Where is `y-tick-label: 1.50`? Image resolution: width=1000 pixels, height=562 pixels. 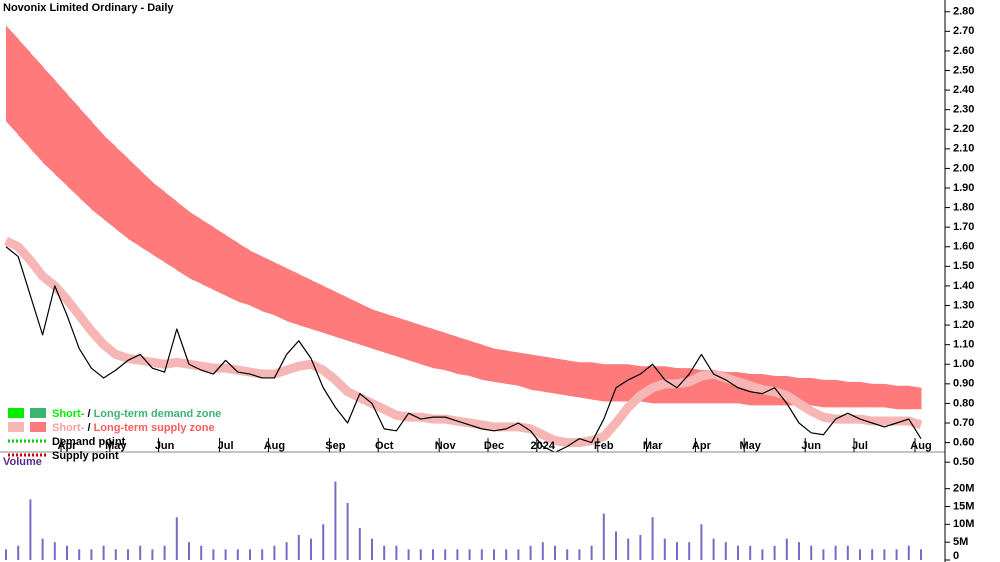
y-tick-label: 1.50 is located at coordinates (963, 266).